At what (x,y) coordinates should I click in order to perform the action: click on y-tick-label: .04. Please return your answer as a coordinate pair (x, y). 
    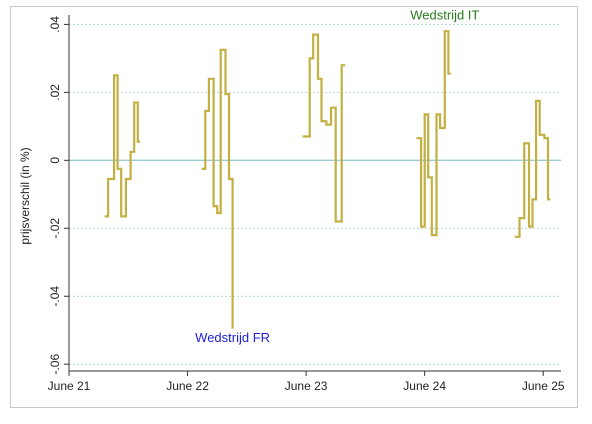
    Looking at the image, I should click on (55, 24).